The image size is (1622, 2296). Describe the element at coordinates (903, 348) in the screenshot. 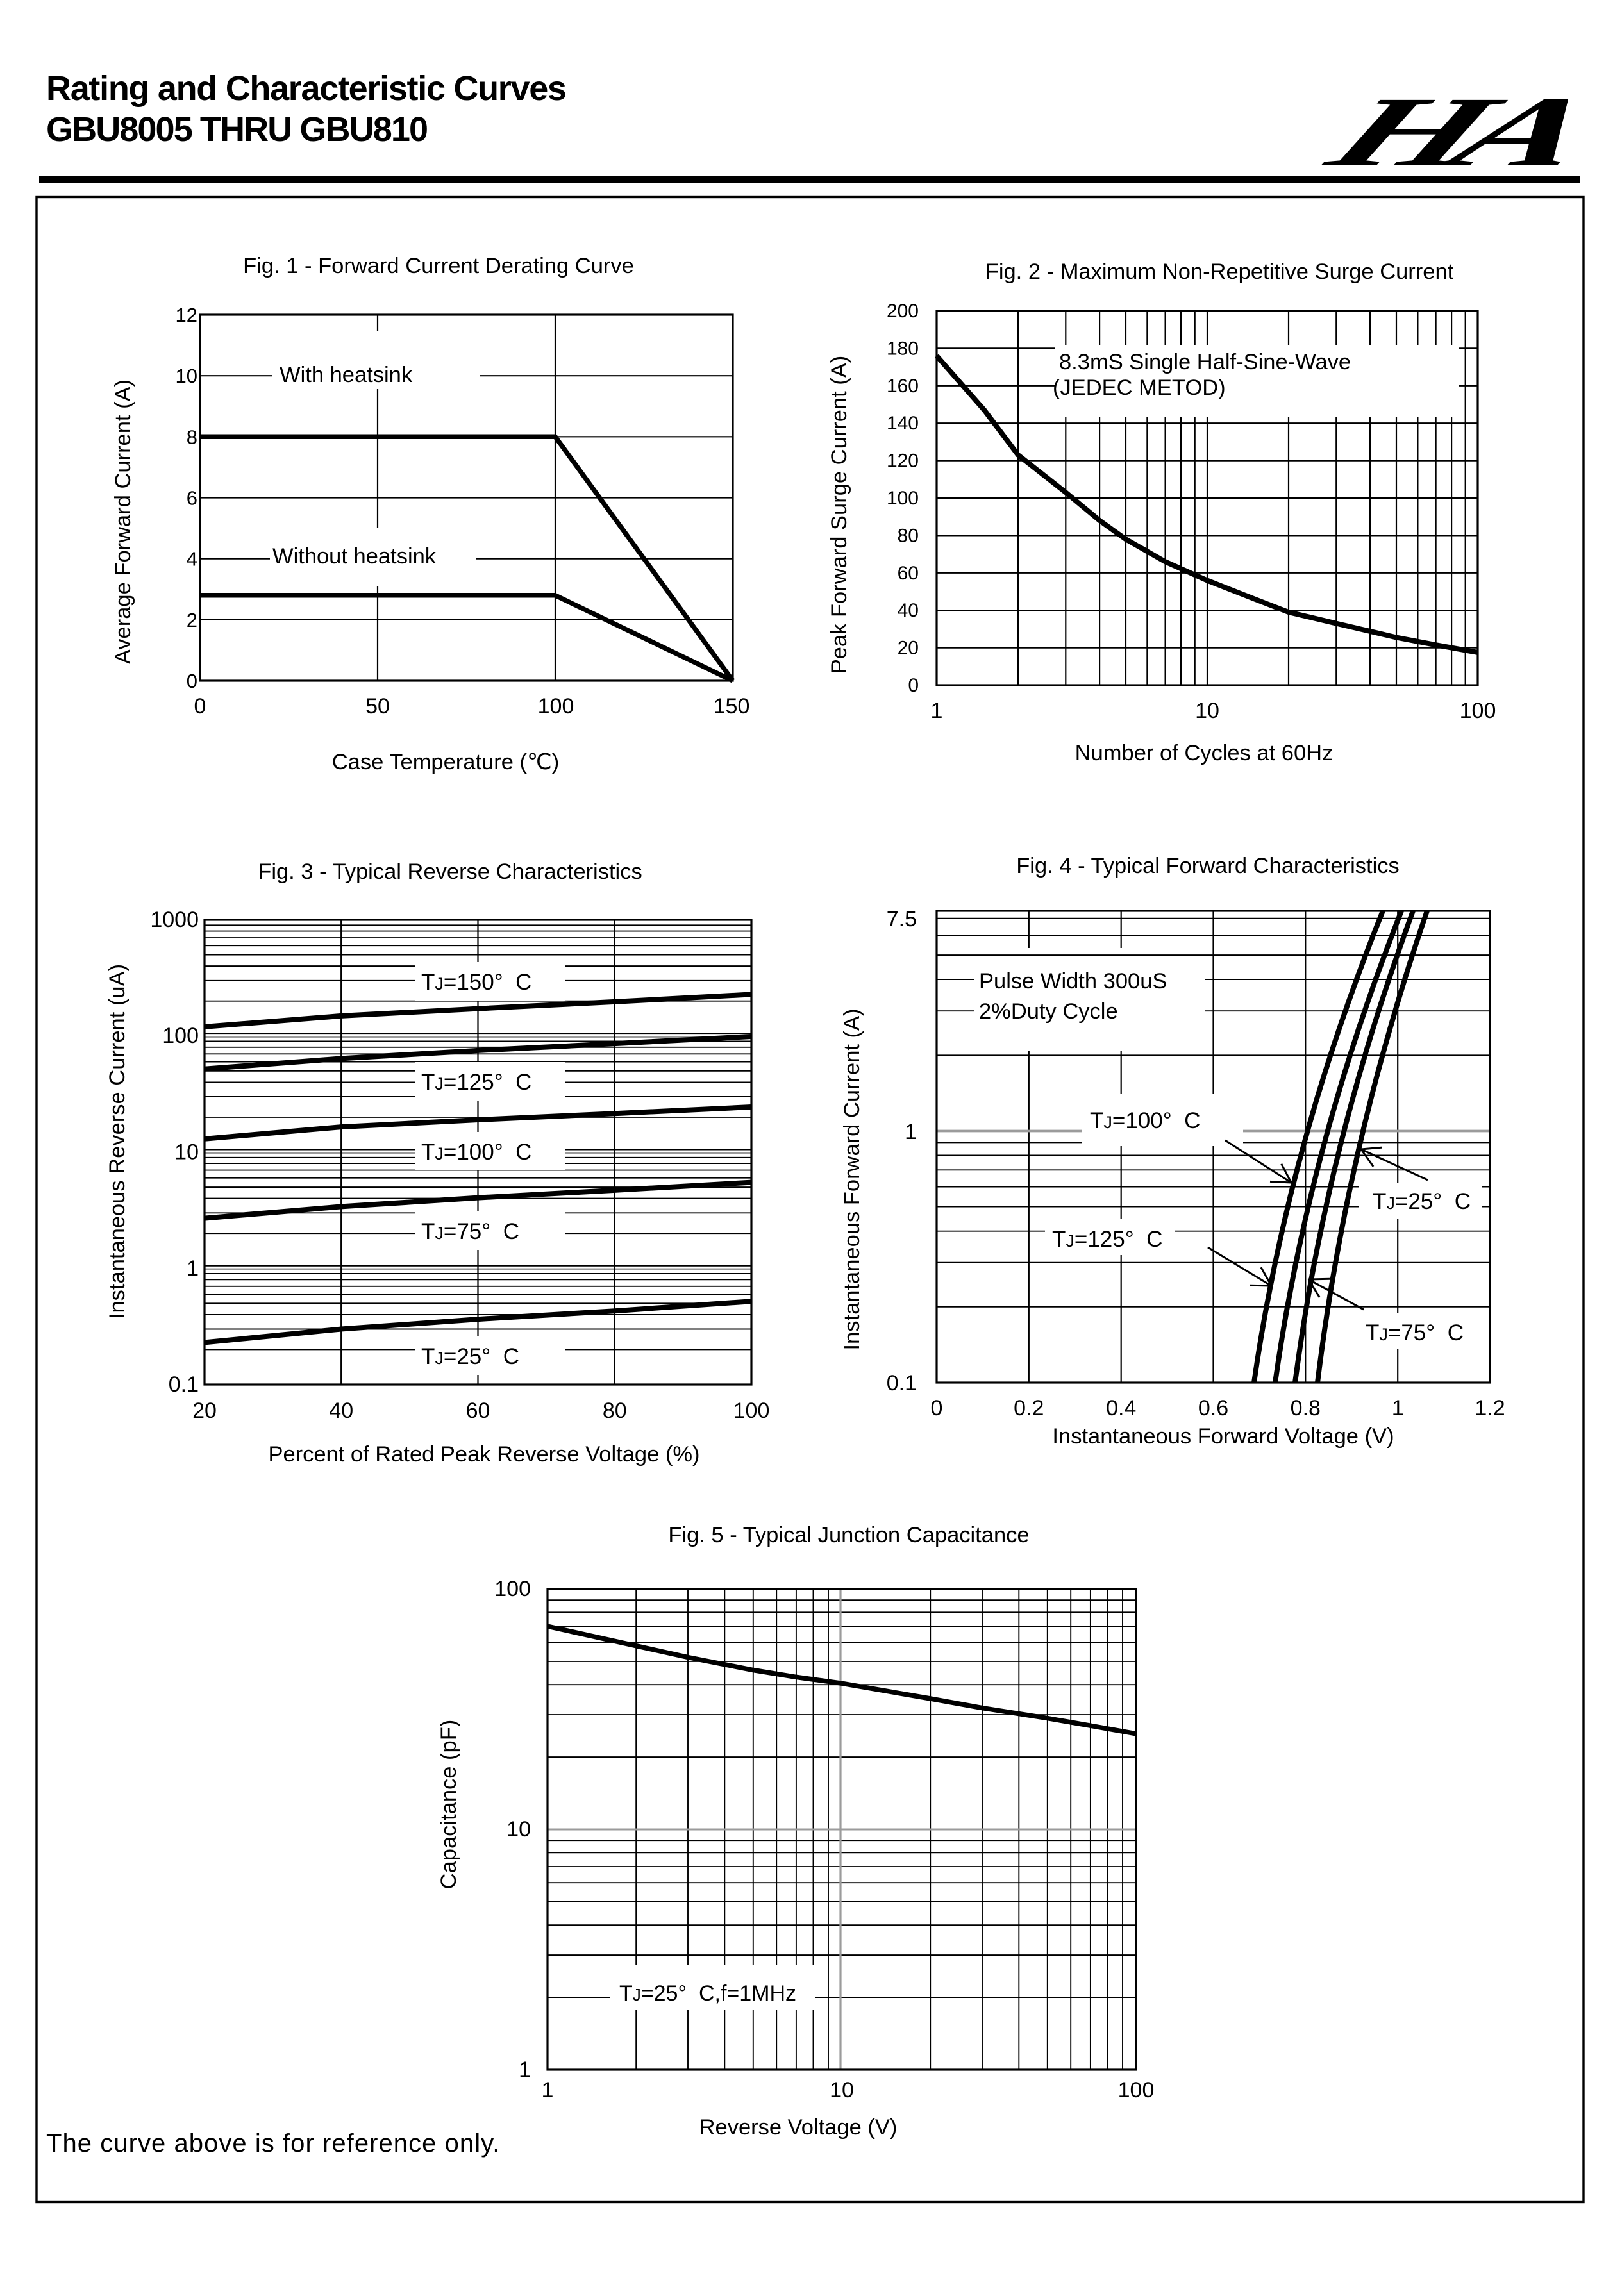

I see `svg-text: 180` at that location.